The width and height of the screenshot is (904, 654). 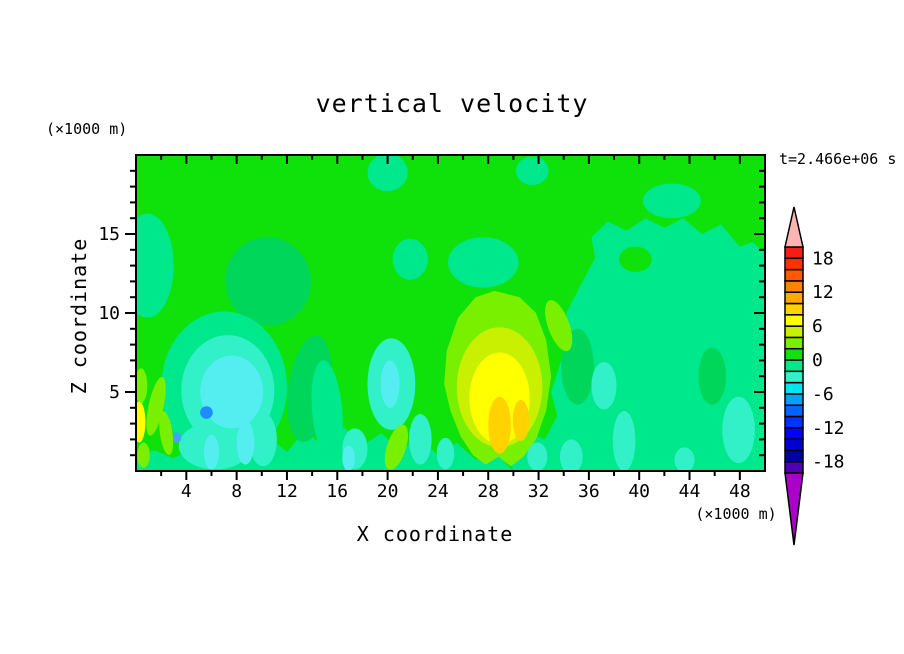 What do you see at coordinates (114, 392) in the screenshot?
I see `z-tick-label: 5` at bounding box center [114, 392].